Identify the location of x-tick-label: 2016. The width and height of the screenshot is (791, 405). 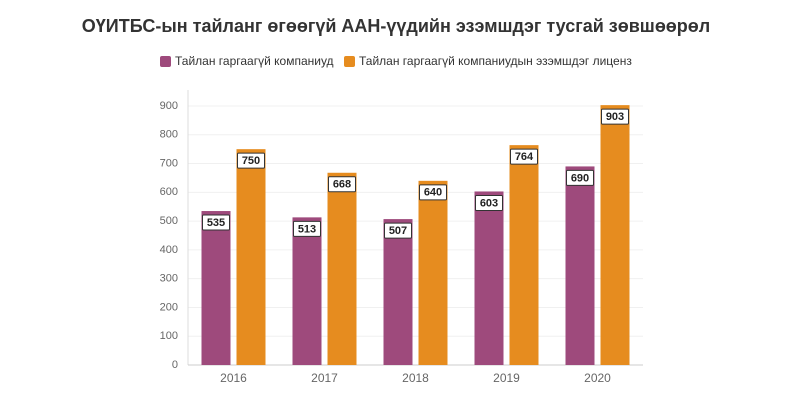
(233, 378).